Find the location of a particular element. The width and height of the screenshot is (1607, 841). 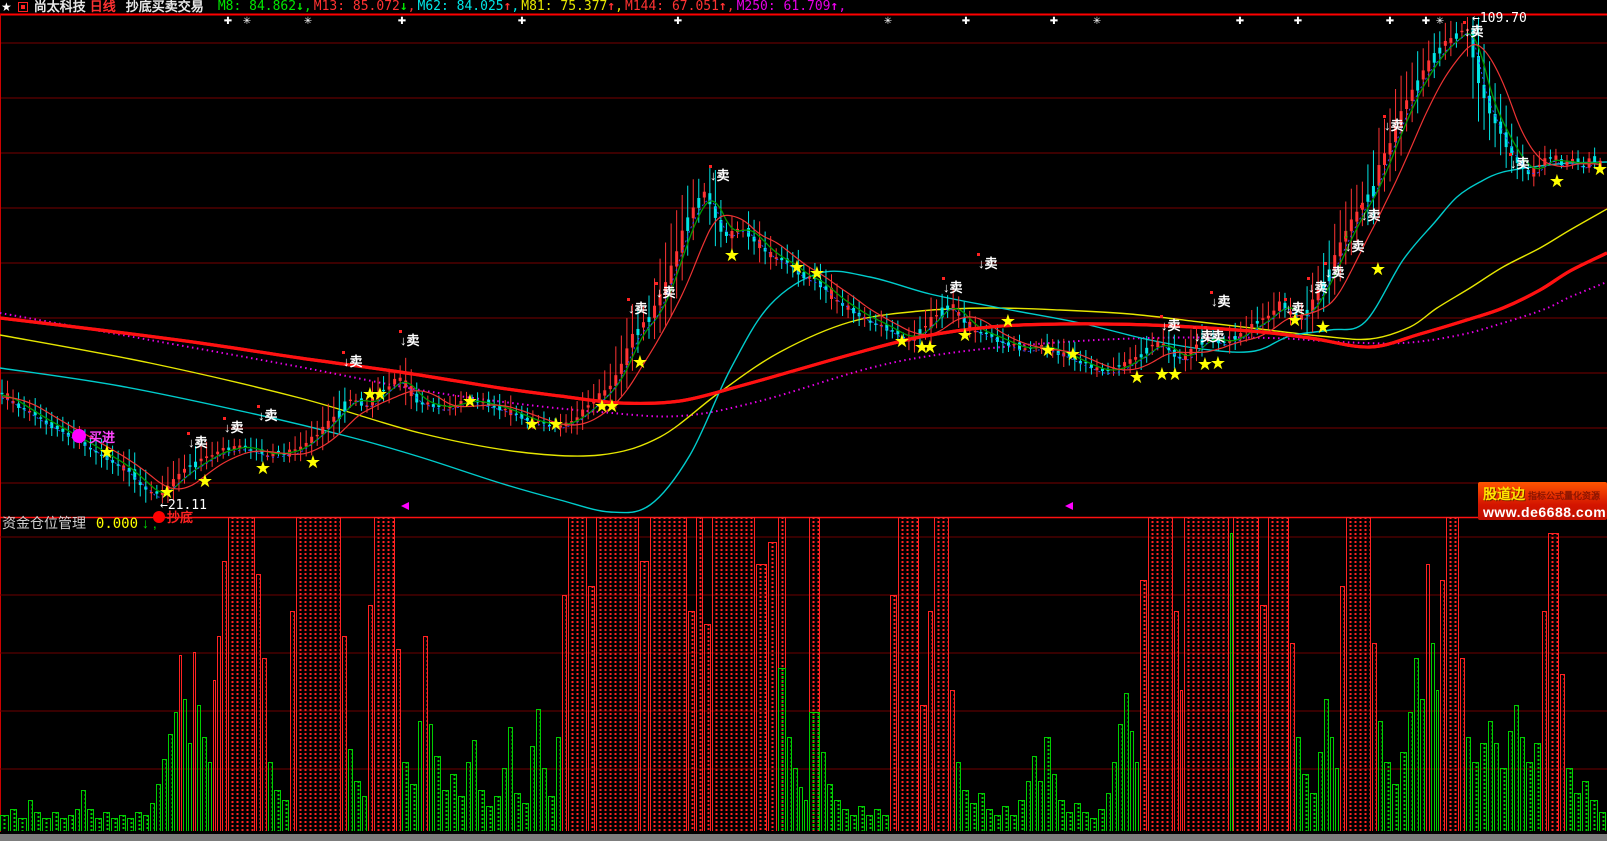

ma-legend-item: M8: 84.862↓, is located at coordinates (264, 7).